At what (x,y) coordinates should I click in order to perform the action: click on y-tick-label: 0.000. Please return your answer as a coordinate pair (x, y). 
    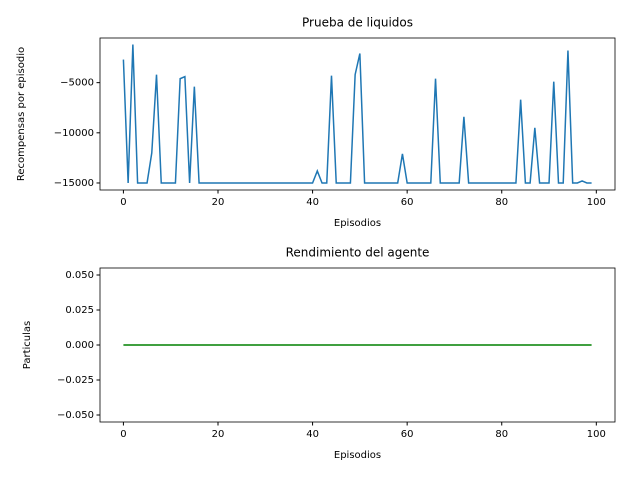
    Looking at the image, I should click on (79, 345).